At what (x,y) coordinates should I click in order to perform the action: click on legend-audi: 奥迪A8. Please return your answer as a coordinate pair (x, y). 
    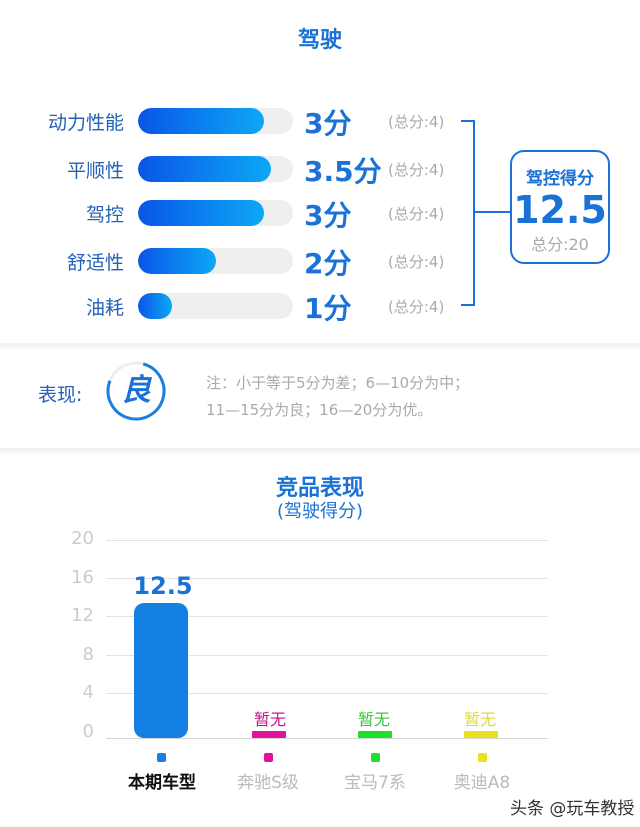
    Looking at the image, I should click on (482, 783).